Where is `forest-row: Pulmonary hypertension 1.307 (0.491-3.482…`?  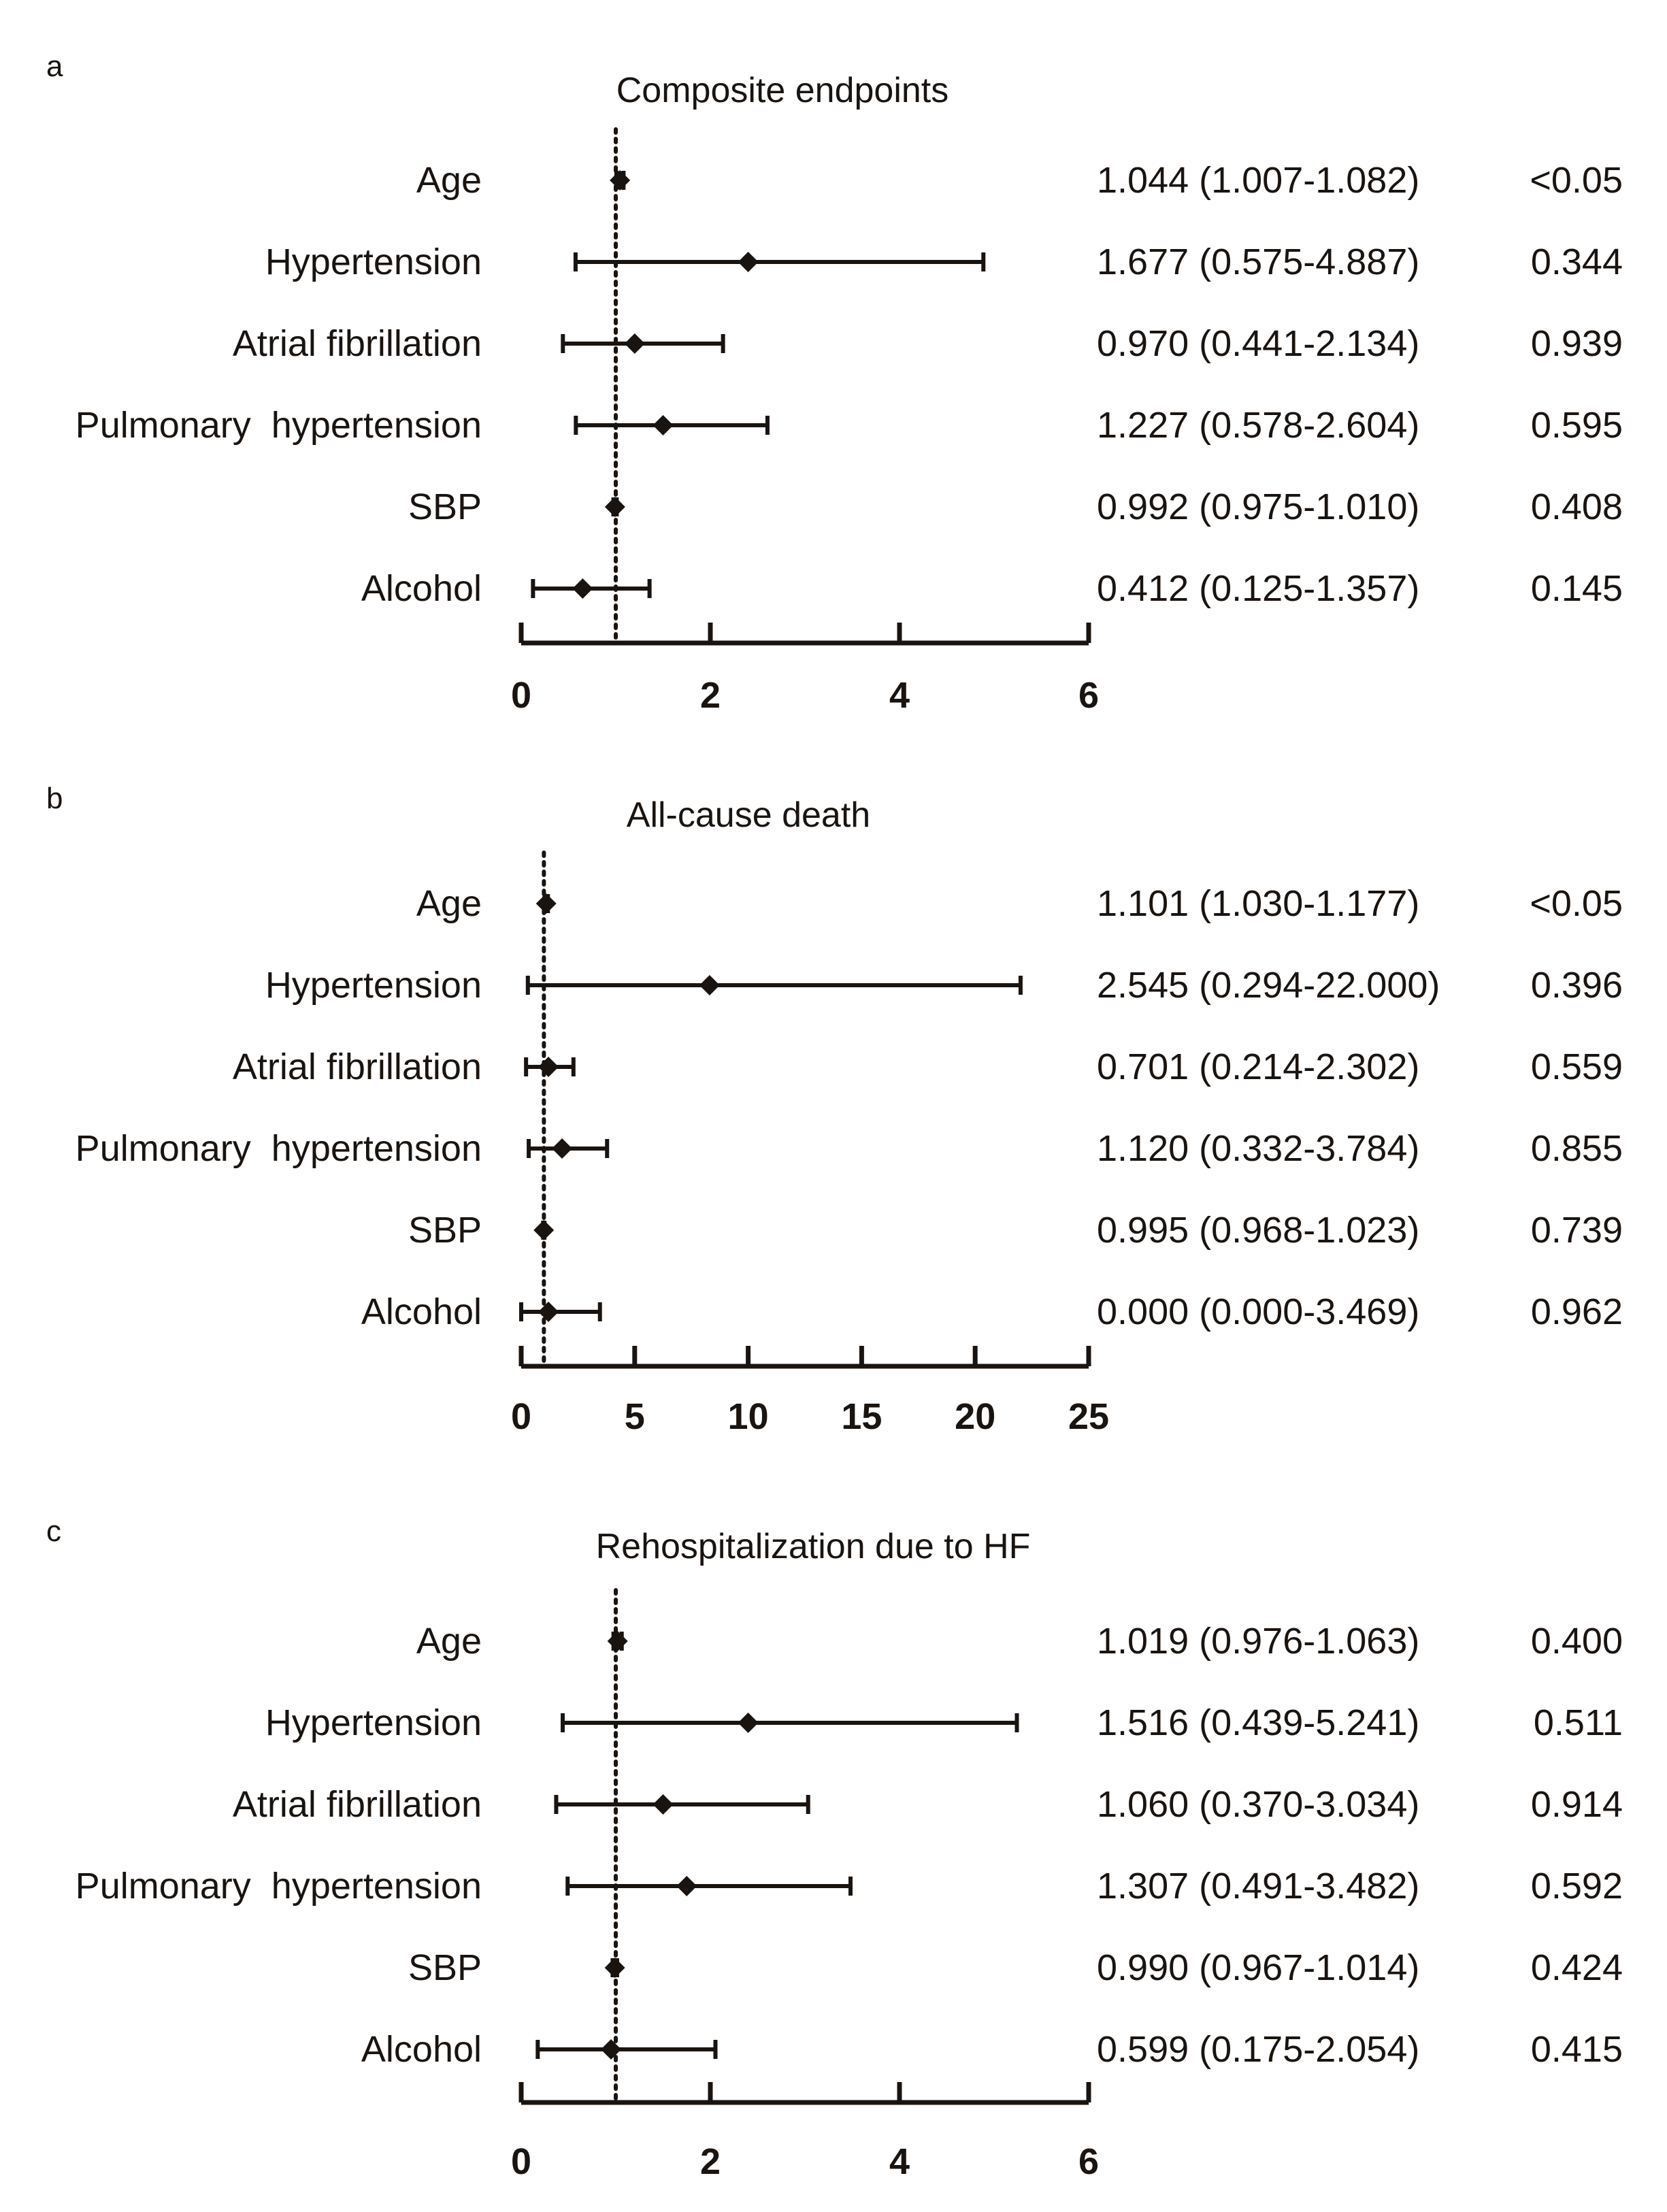
forest-row: Pulmonary hypertension 1.307 (0.491-3.482… is located at coordinates (850, 1886).